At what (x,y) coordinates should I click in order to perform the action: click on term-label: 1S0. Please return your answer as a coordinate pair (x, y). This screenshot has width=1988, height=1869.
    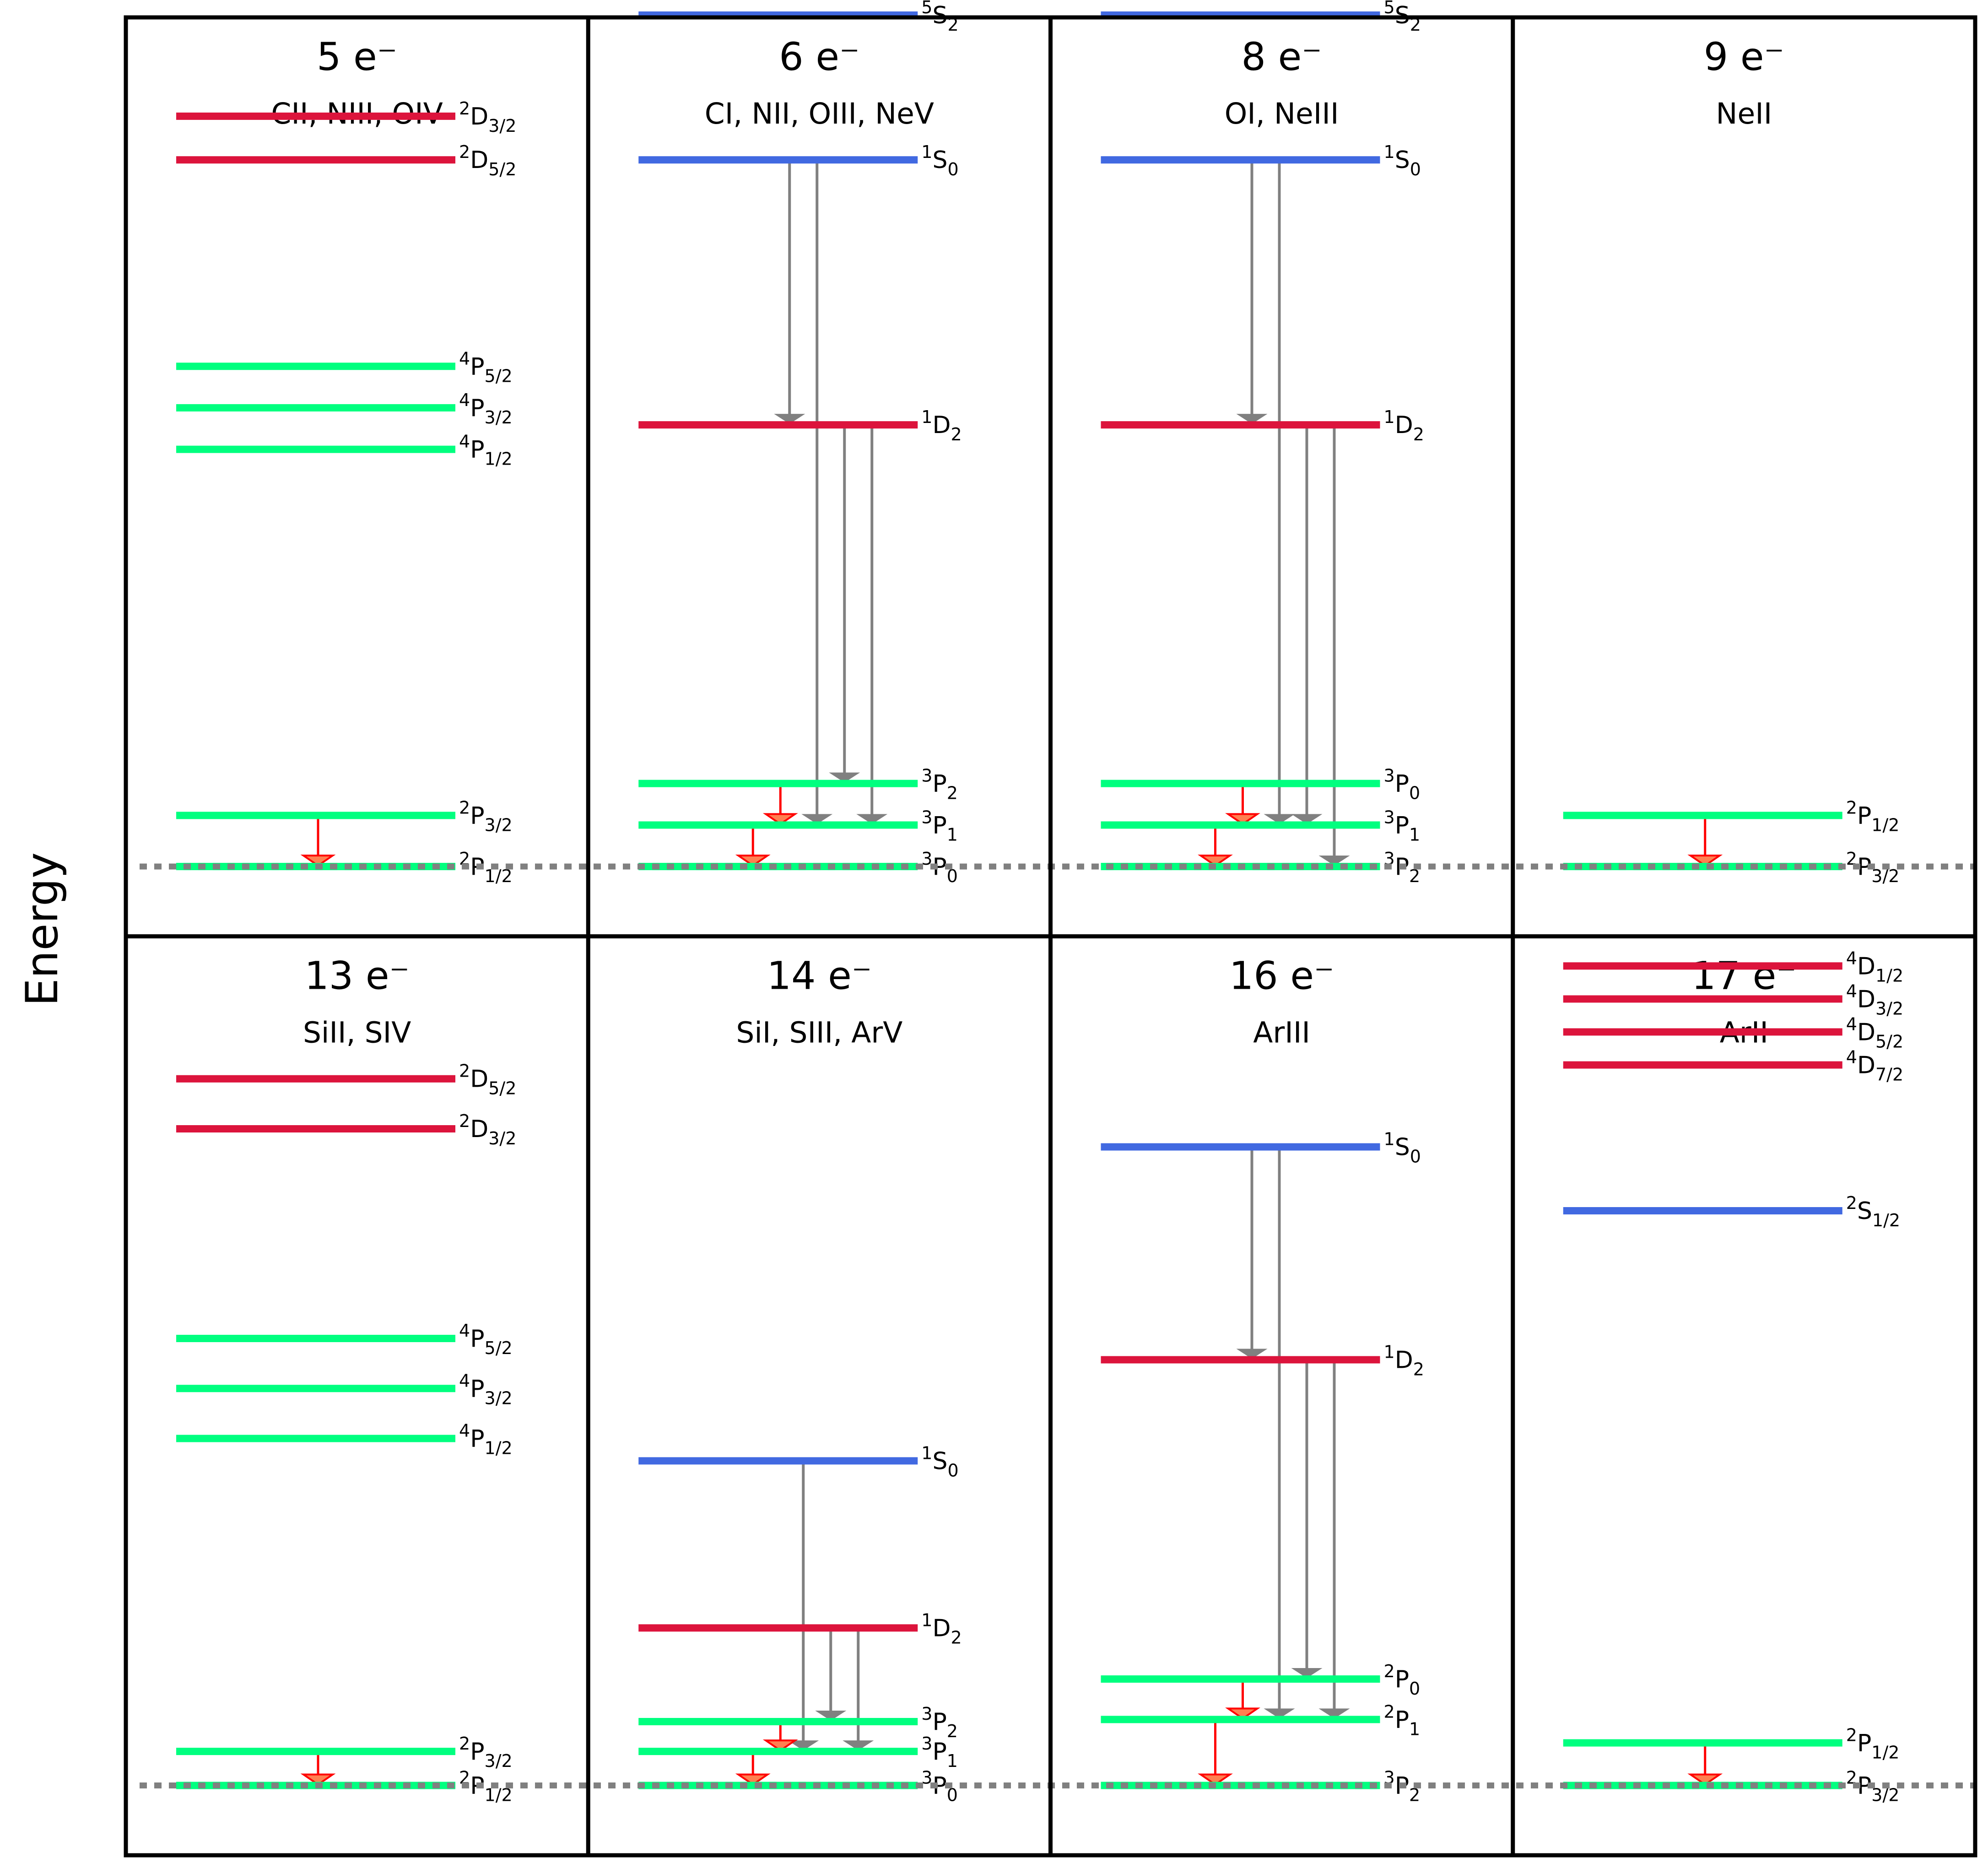
    Looking at the image, I should click on (939, 160).